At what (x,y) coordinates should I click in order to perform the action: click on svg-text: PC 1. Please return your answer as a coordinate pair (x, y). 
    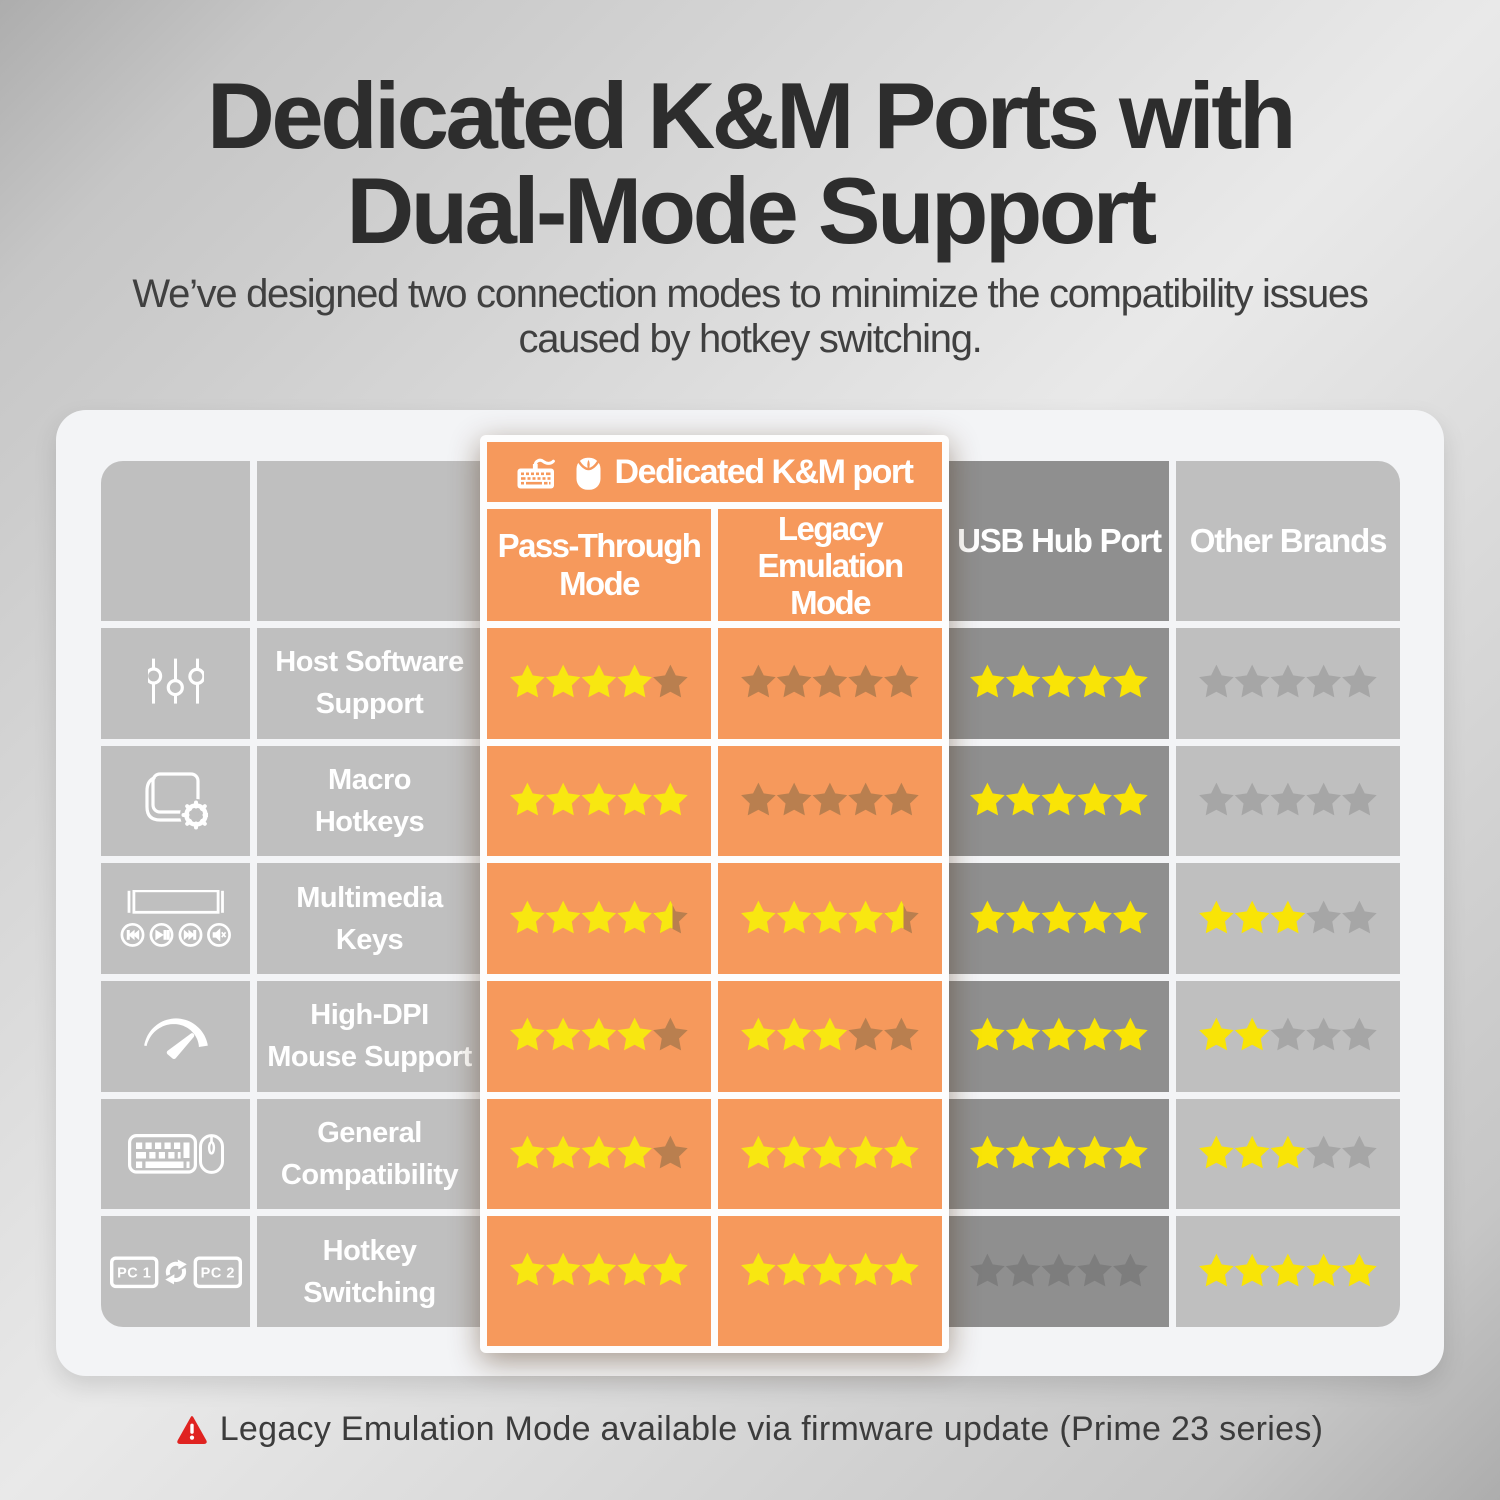
    Looking at the image, I should click on (134, 1273).